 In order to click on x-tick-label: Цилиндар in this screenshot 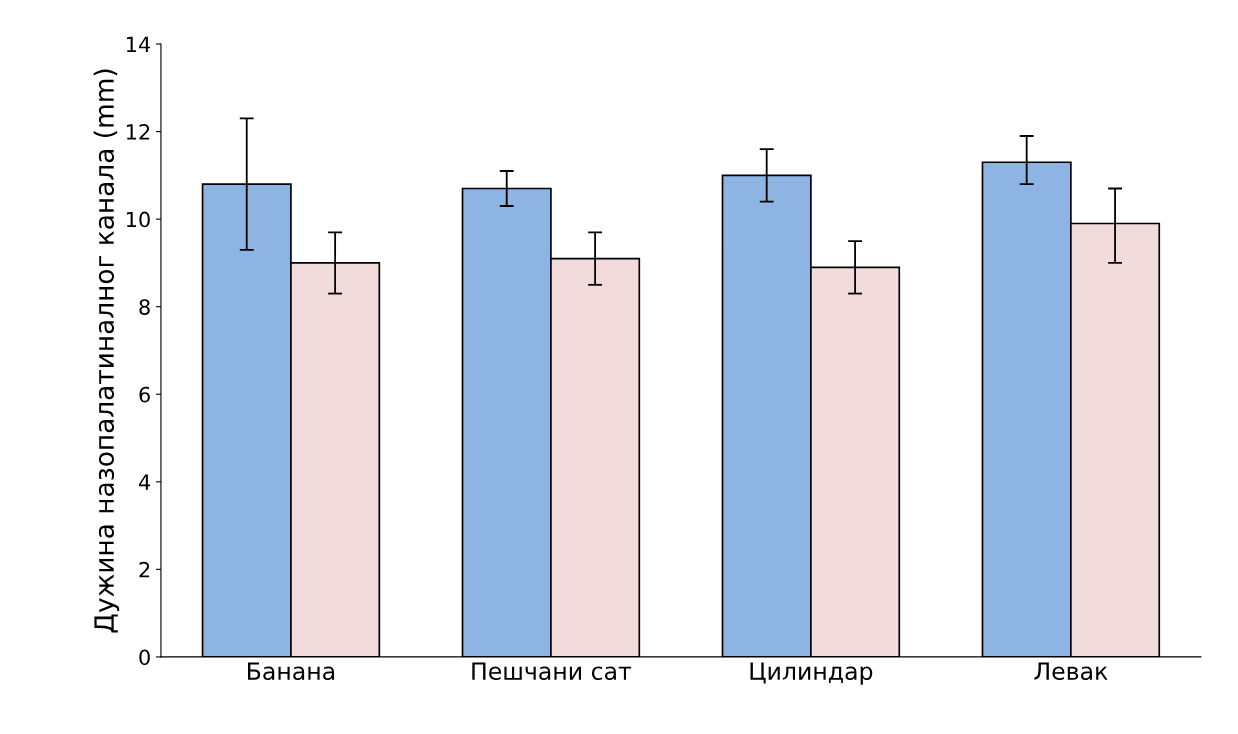, I will do `click(811, 673)`.